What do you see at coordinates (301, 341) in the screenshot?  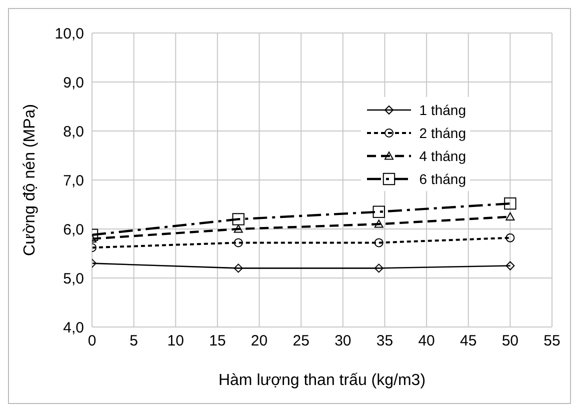 I see `x-tick-label: 25` at bounding box center [301, 341].